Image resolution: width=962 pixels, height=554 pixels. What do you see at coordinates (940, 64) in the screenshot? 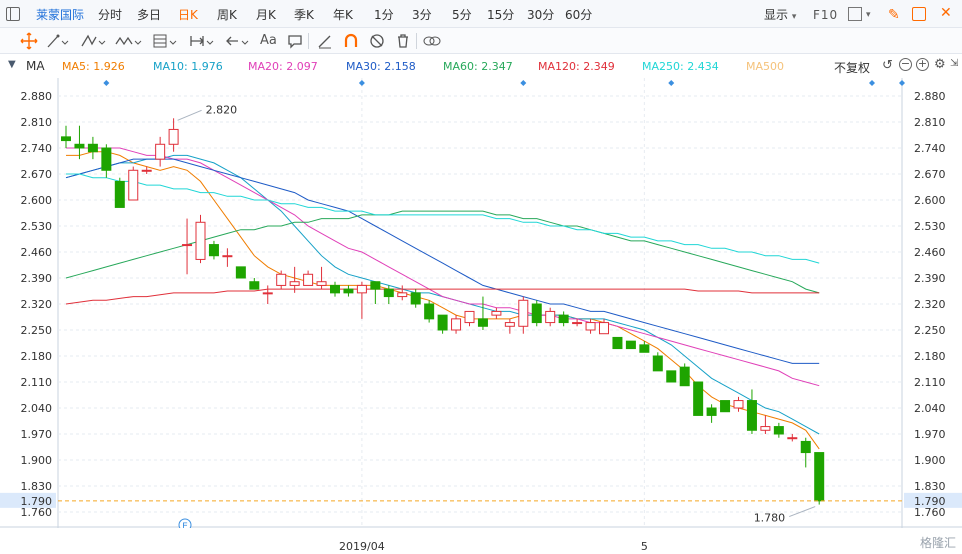
I see `settings-icon: ⚙` at bounding box center [940, 64].